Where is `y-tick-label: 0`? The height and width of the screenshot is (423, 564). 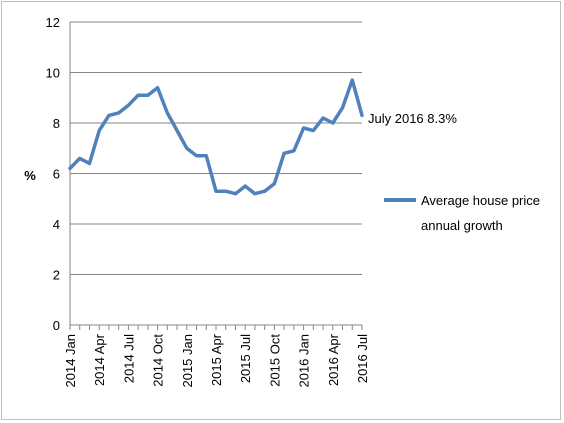 y-tick-label: 0 is located at coordinates (56, 325).